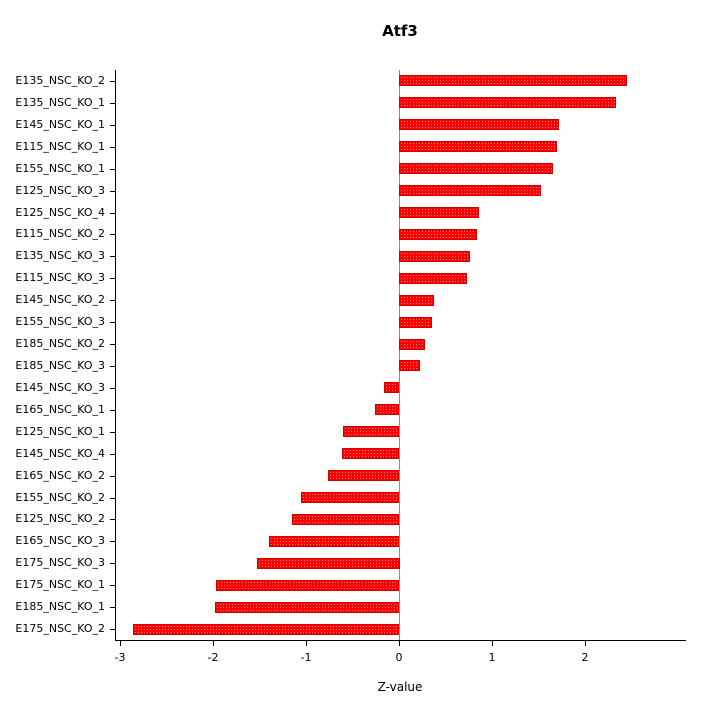 The width and height of the screenshot is (720, 720). I want to click on y-tick-label: E185_NSC_KO_2, so click(60, 343).